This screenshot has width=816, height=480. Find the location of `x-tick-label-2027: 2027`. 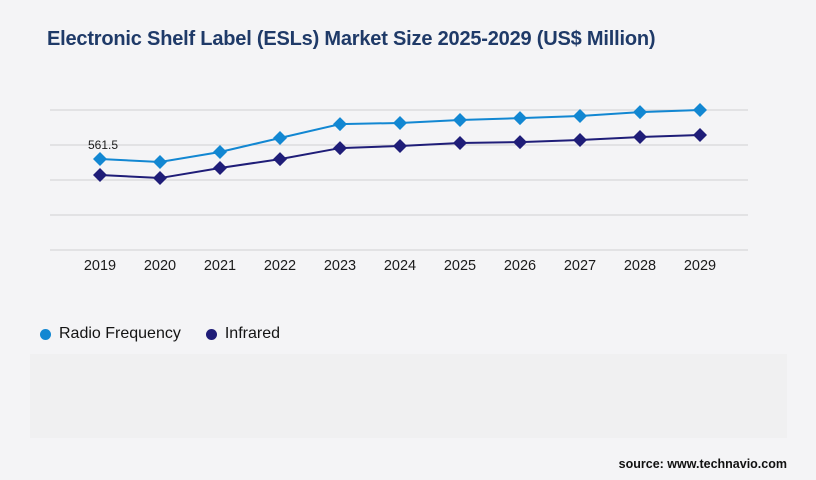

x-tick-label-2027: 2027 is located at coordinates (580, 266).